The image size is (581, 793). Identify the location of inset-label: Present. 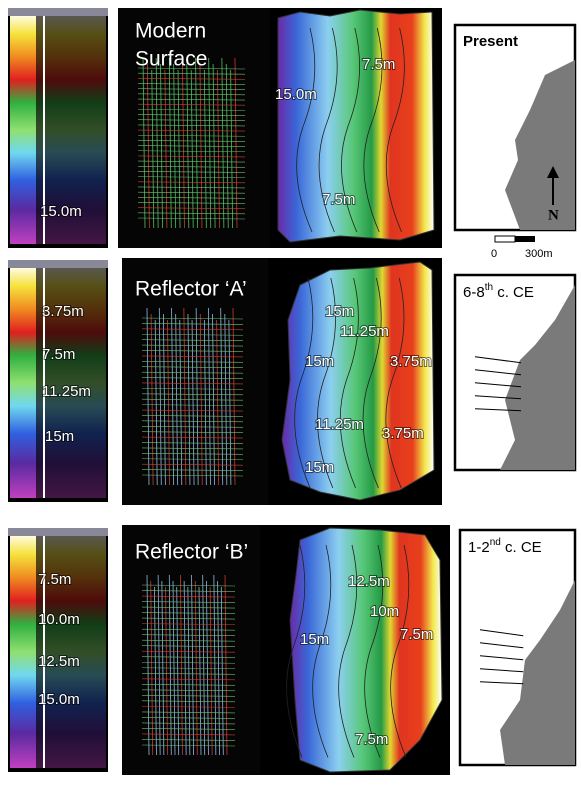
(490, 41).